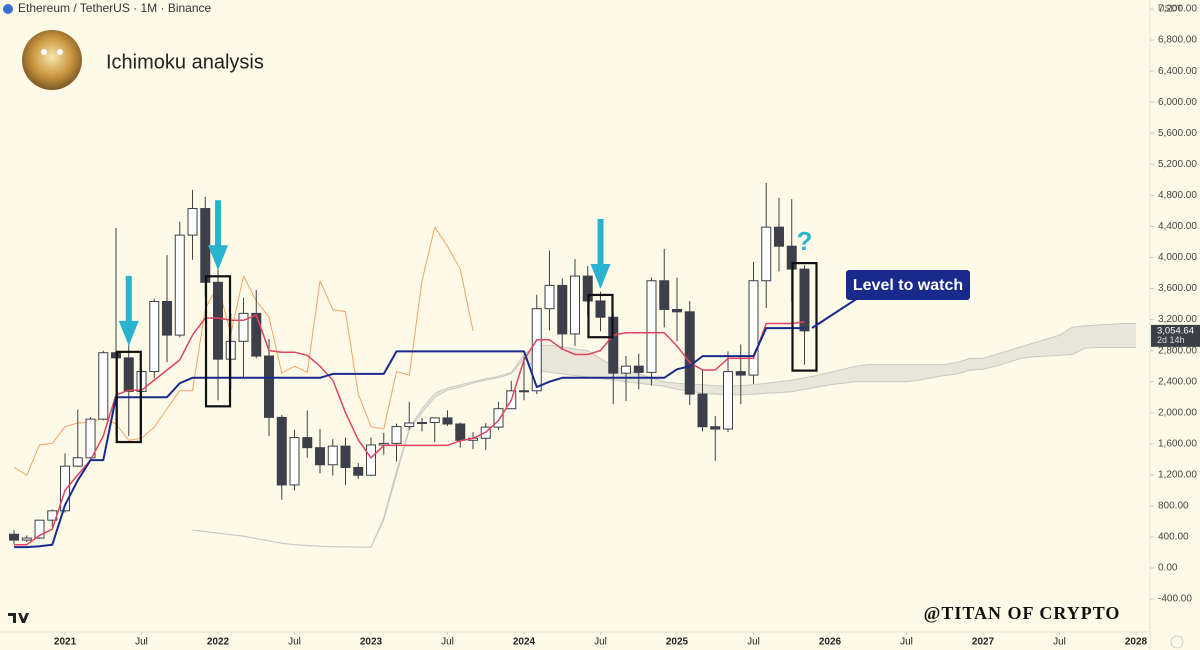 The height and width of the screenshot is (650, 1200). What do you see at coordinates (1170, 8) in the screenshot?
I see `currency-unit: USDT` at bounding box center [1170, 8].